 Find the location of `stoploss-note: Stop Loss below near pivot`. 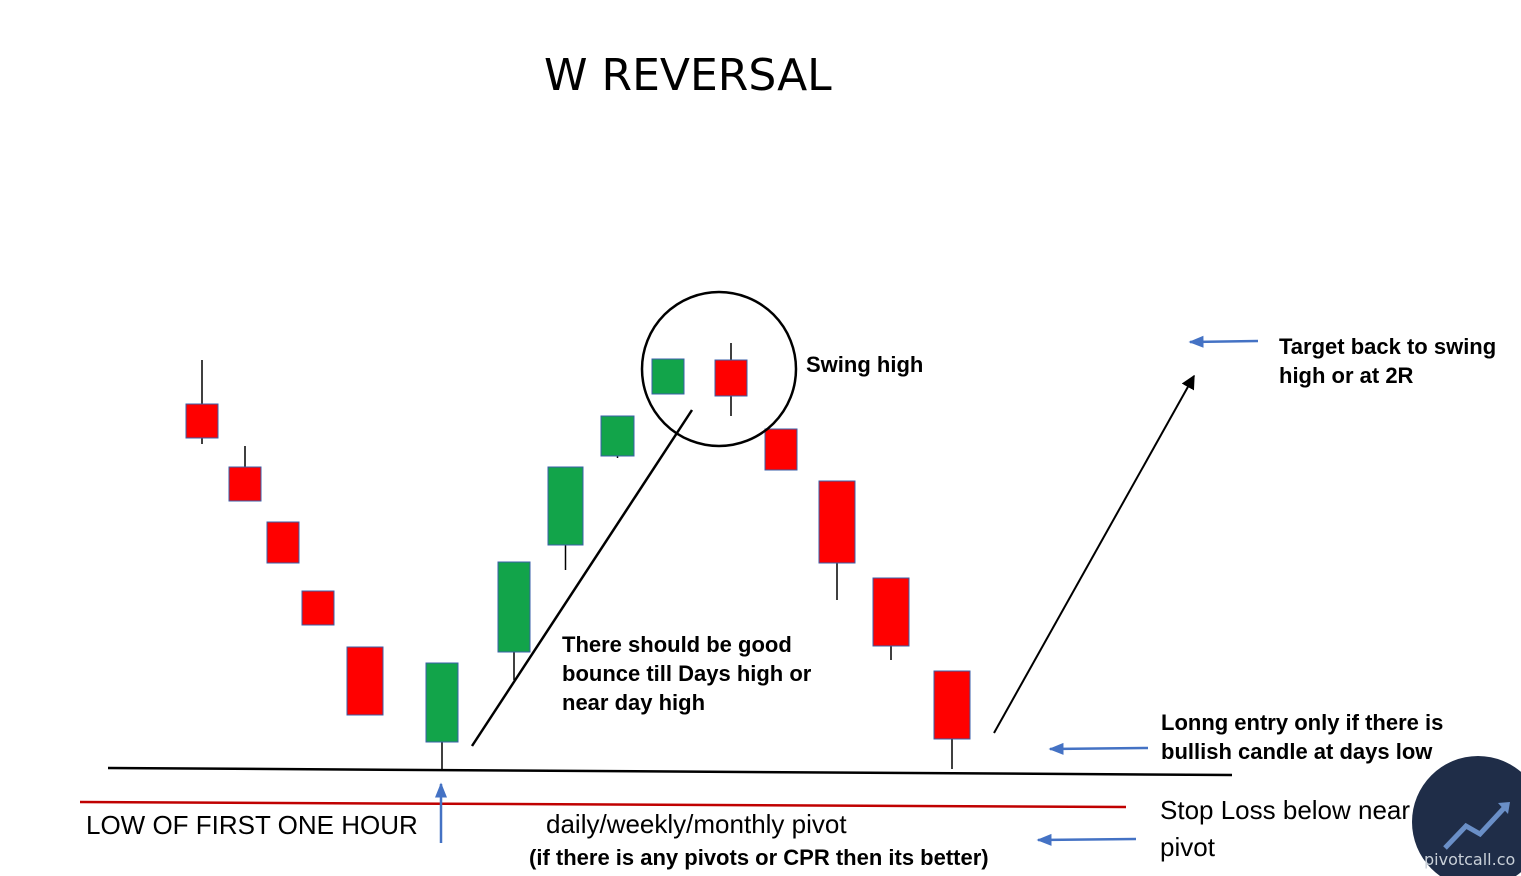

stoploss-note: Stop Loss below near pivot is located at coordinates (1285, 829).